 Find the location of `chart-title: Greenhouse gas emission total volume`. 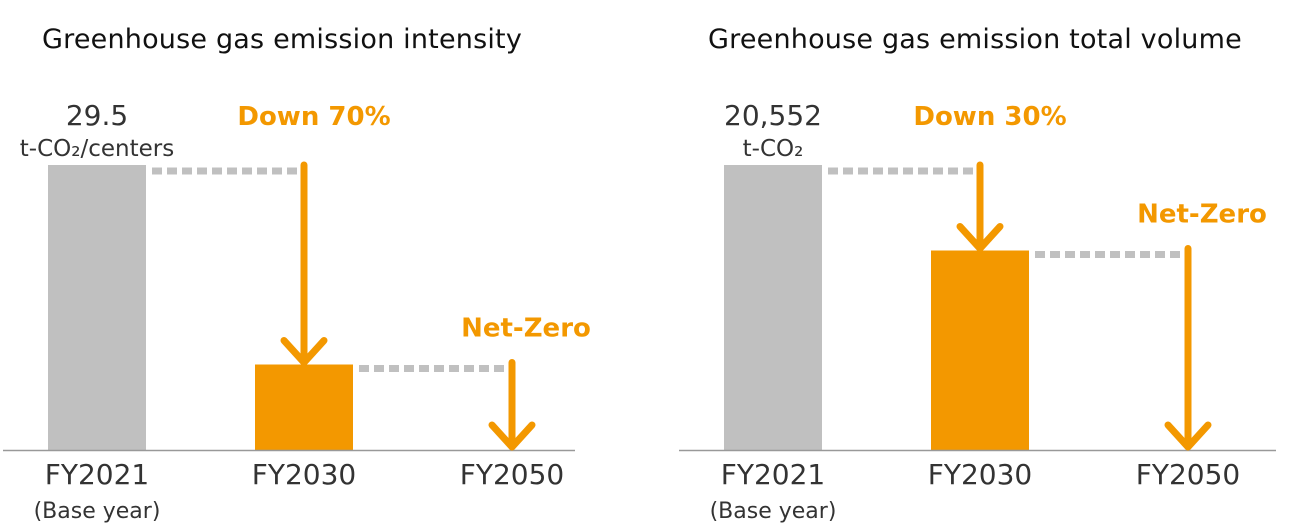

chart-title: Greenhouse gas emission total volume is located at coordinates (975, 39).